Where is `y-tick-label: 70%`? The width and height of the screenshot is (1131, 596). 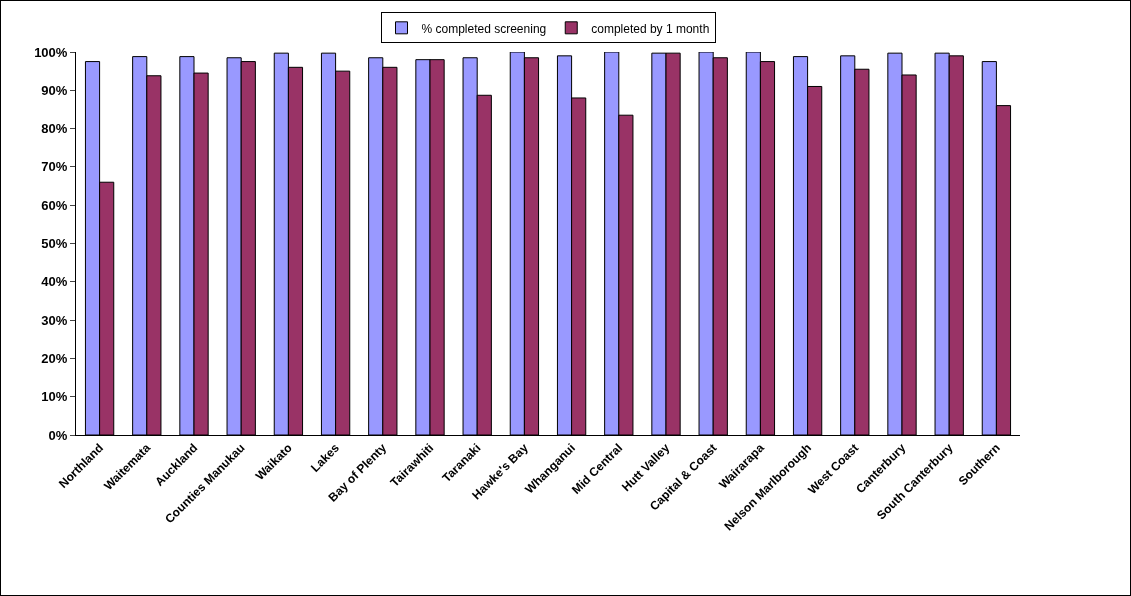 y-tick-label: 70% is located at coordinates (54, 167).